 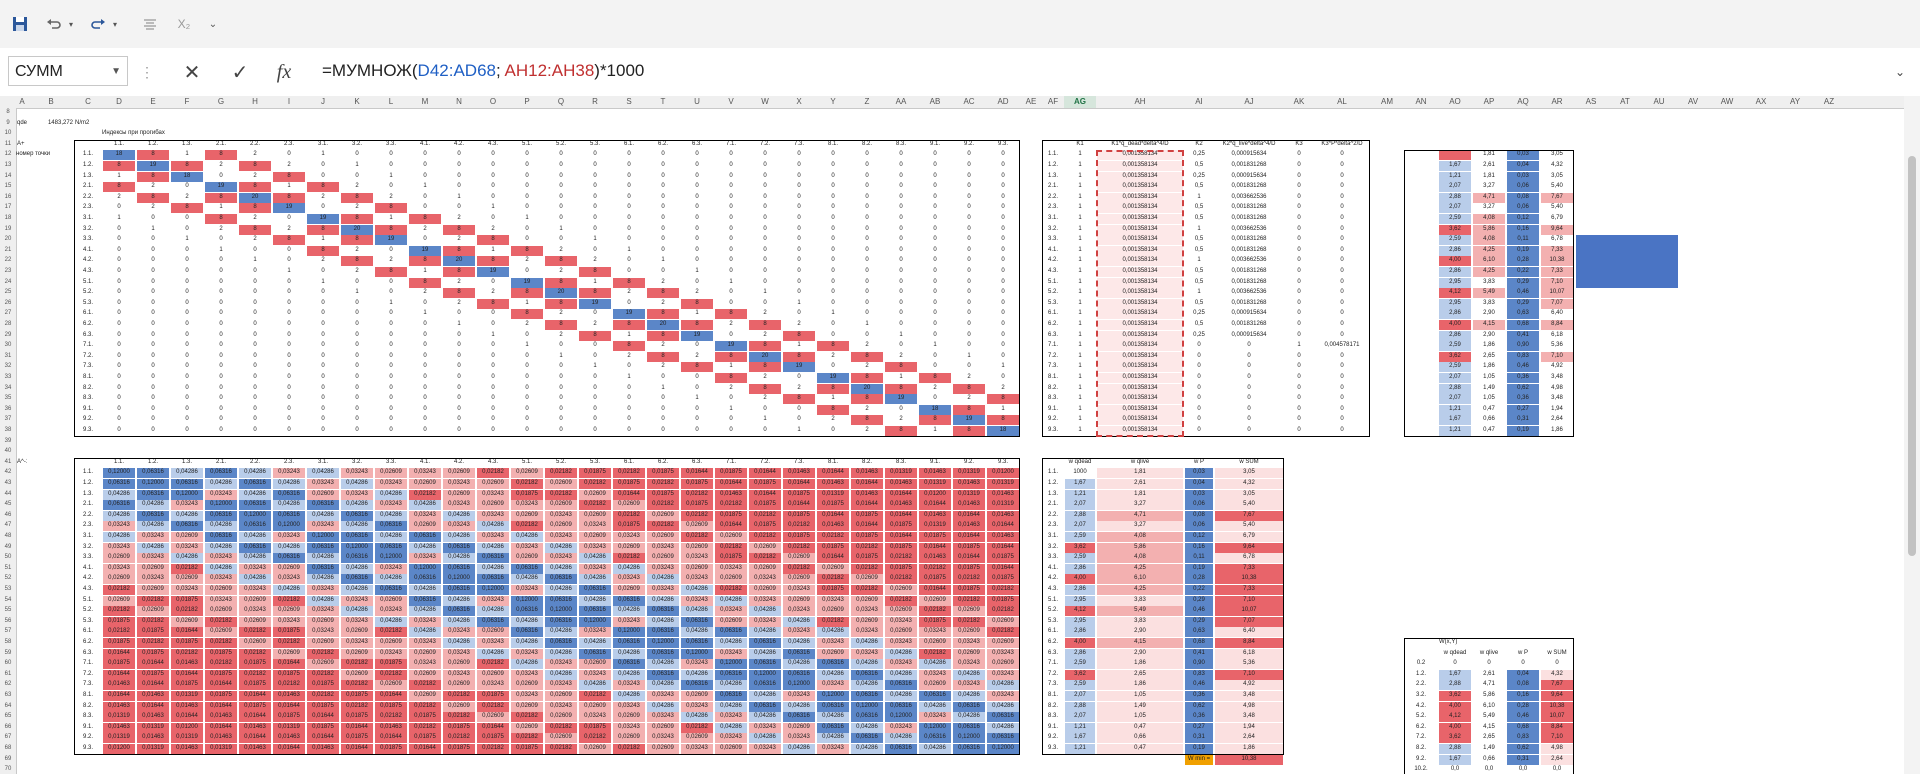 I want to click on row-header: 59, so click(x=8, y=652).